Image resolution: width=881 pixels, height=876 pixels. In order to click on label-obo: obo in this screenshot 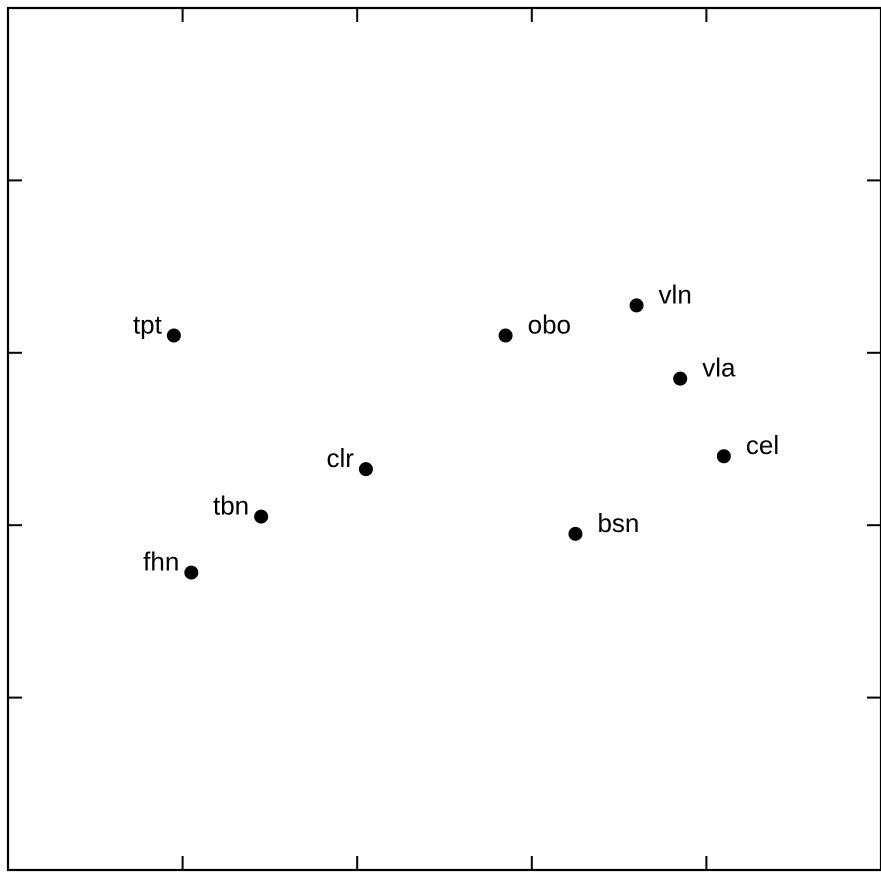, I will do `click(549, 325)`.